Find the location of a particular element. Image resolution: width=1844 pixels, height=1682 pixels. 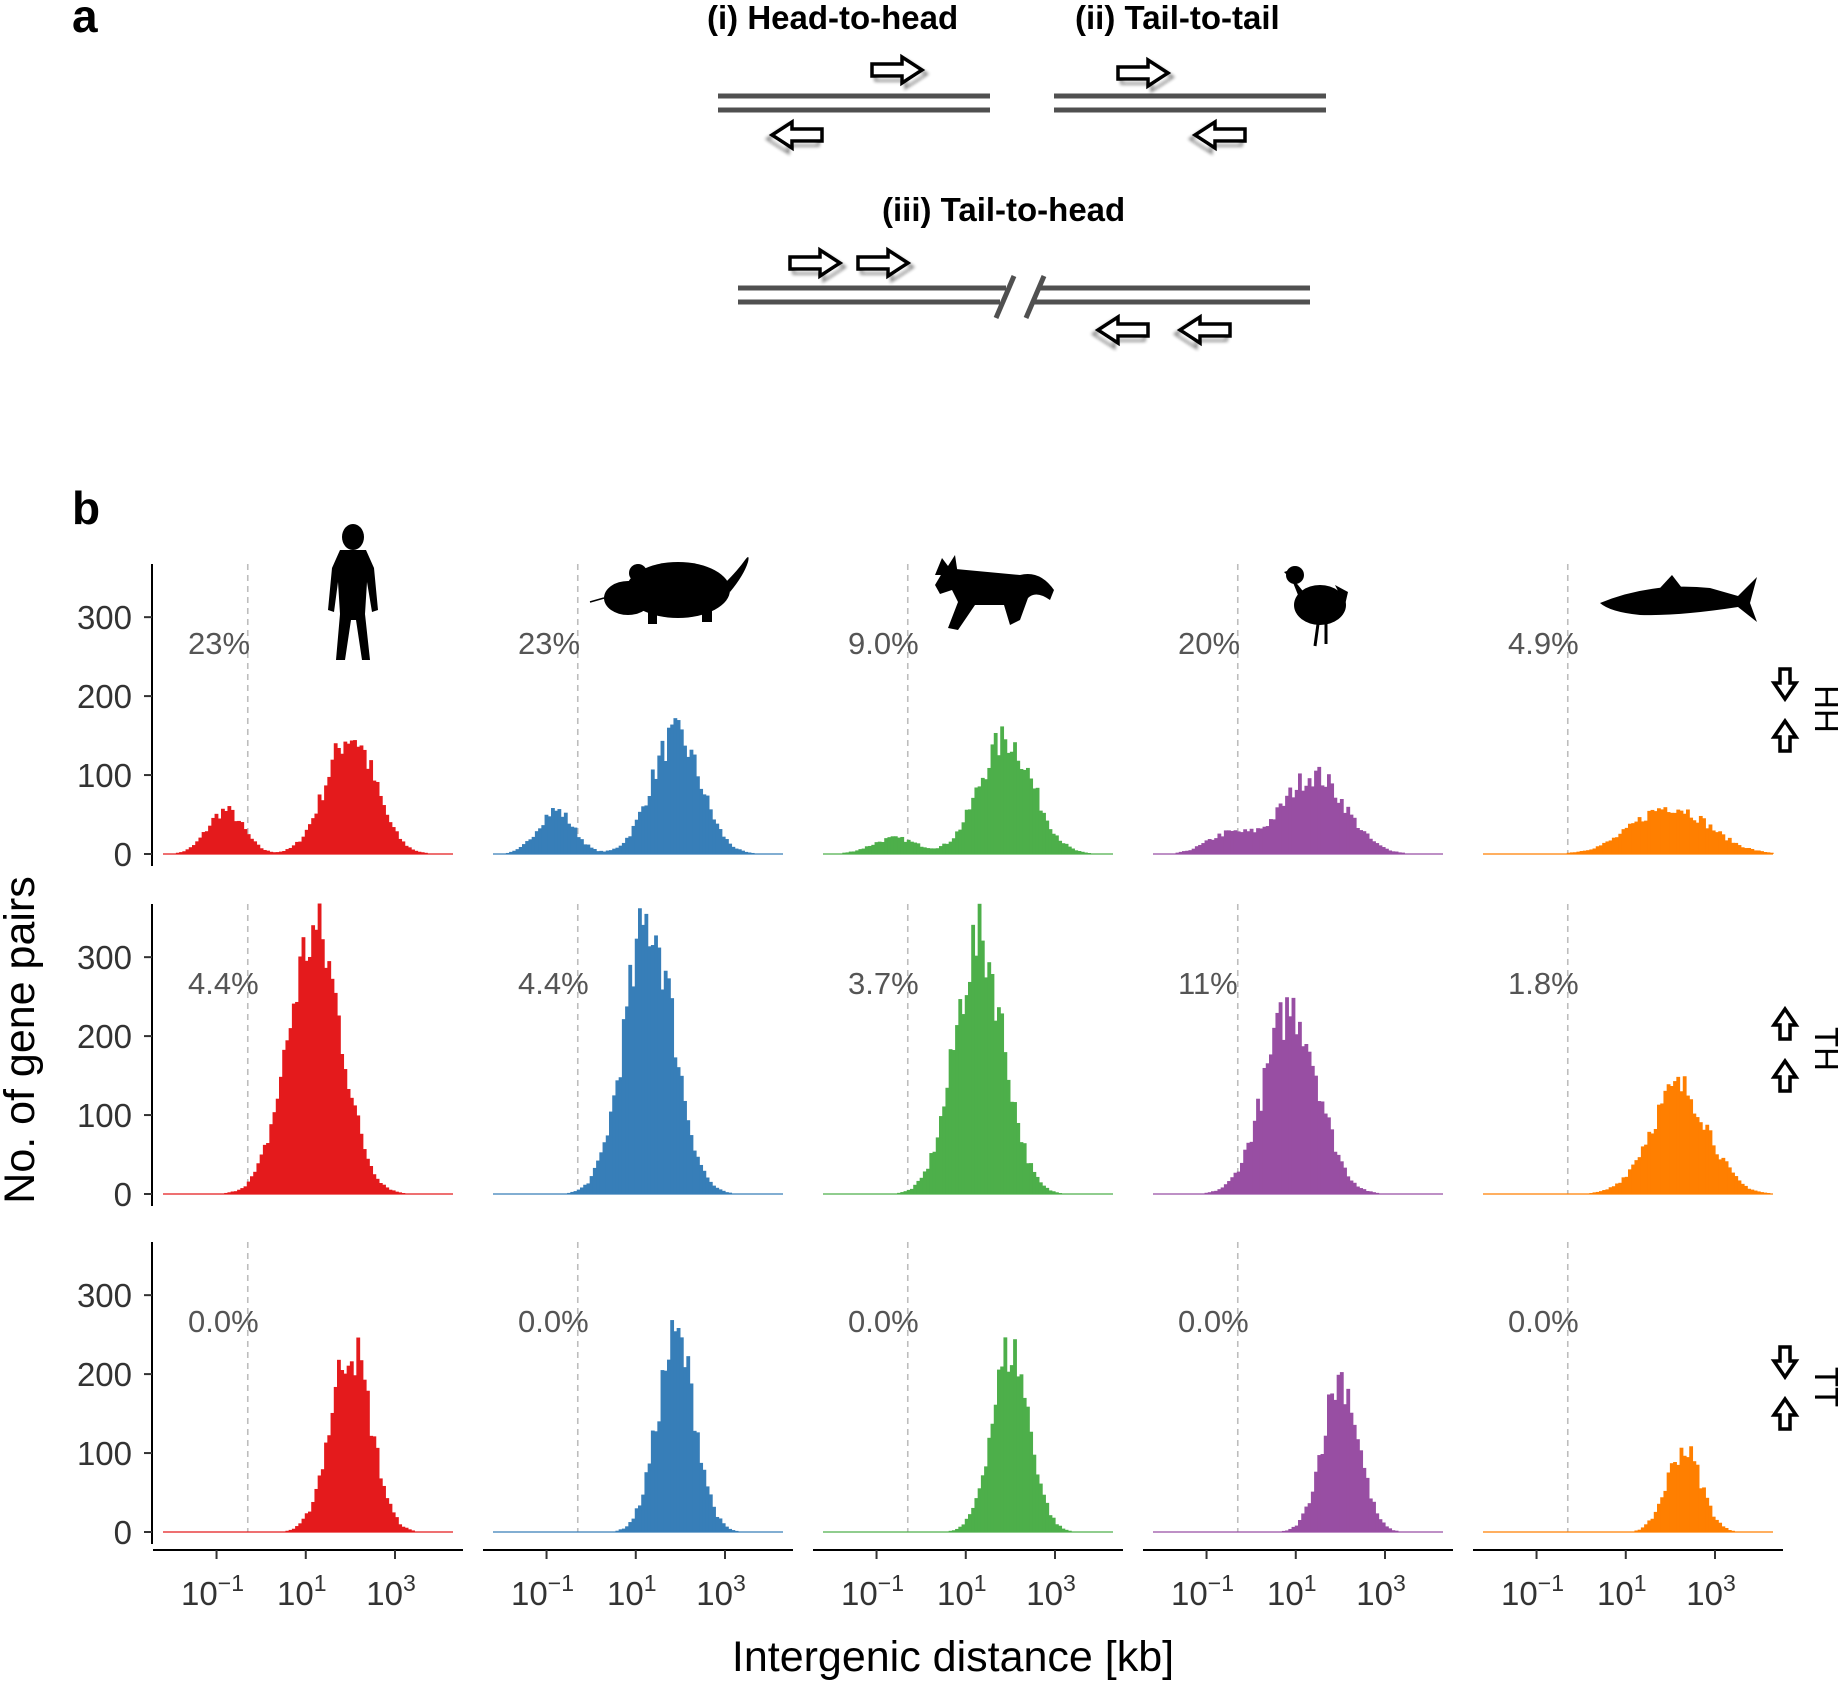

y-tick-label: 300 is located at coordinates (104, 957).